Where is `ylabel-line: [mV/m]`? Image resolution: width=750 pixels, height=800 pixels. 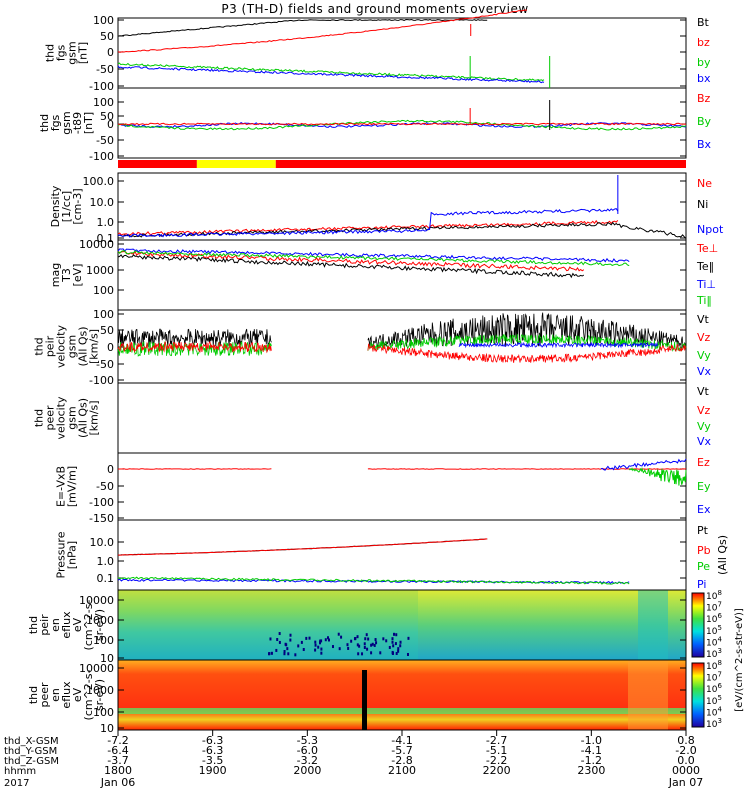
ylabel-line: [mV/m] is located at coordinates (72, 486).